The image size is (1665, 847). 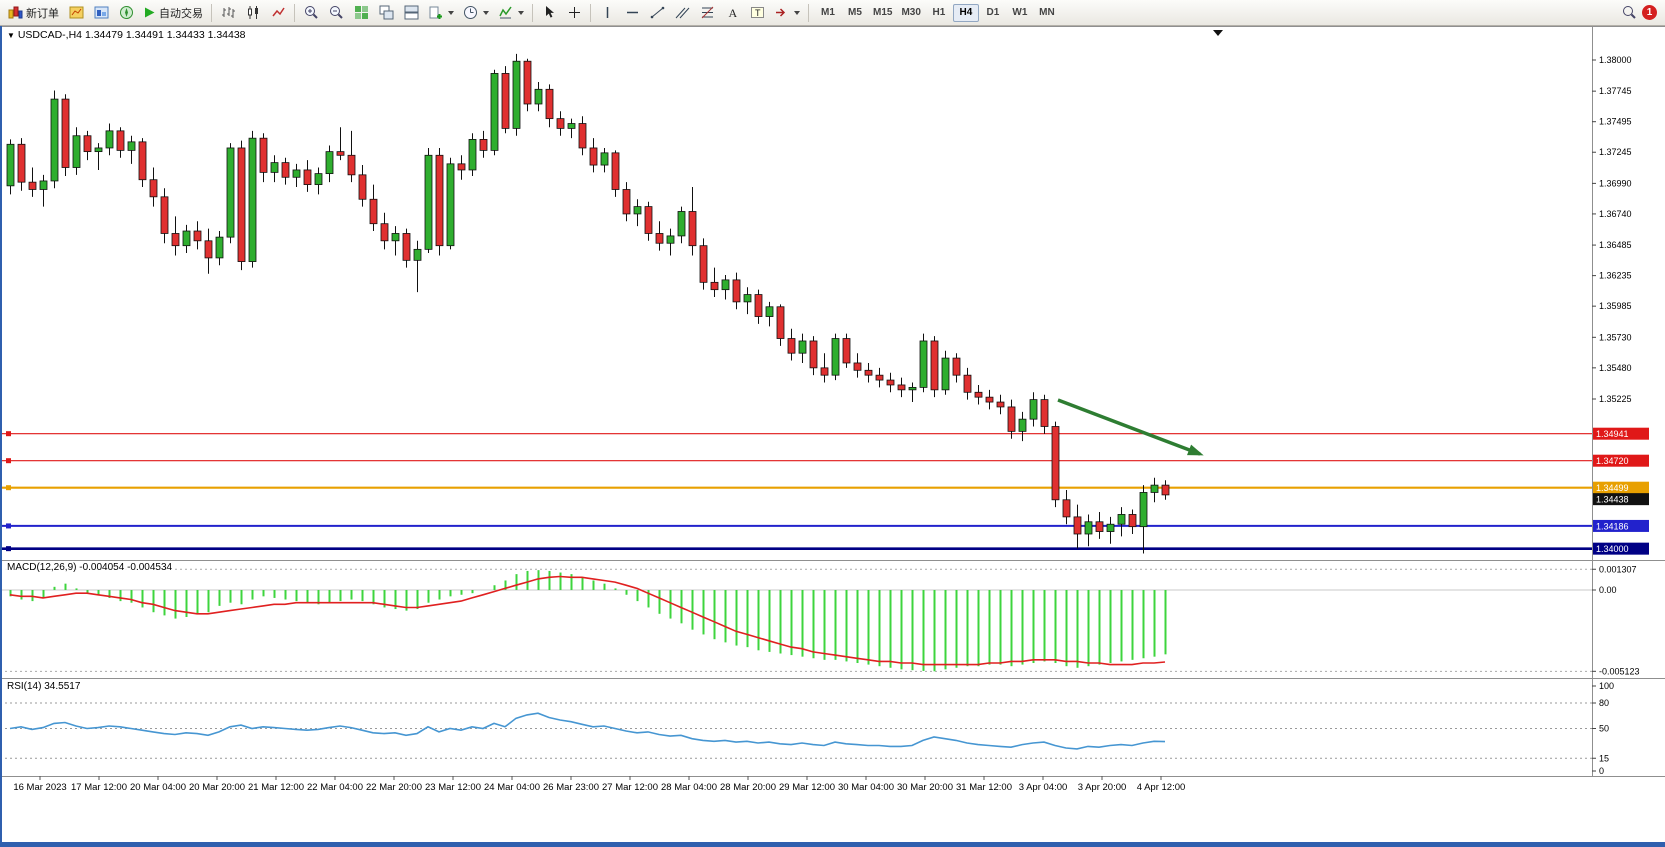 I want to click on new-order-icon, so click(x=15, y=12).